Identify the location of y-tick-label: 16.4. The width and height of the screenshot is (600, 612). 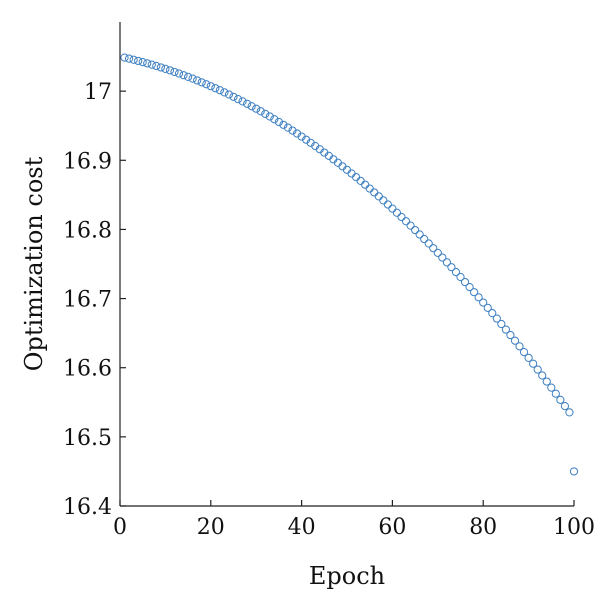
(87, 507).